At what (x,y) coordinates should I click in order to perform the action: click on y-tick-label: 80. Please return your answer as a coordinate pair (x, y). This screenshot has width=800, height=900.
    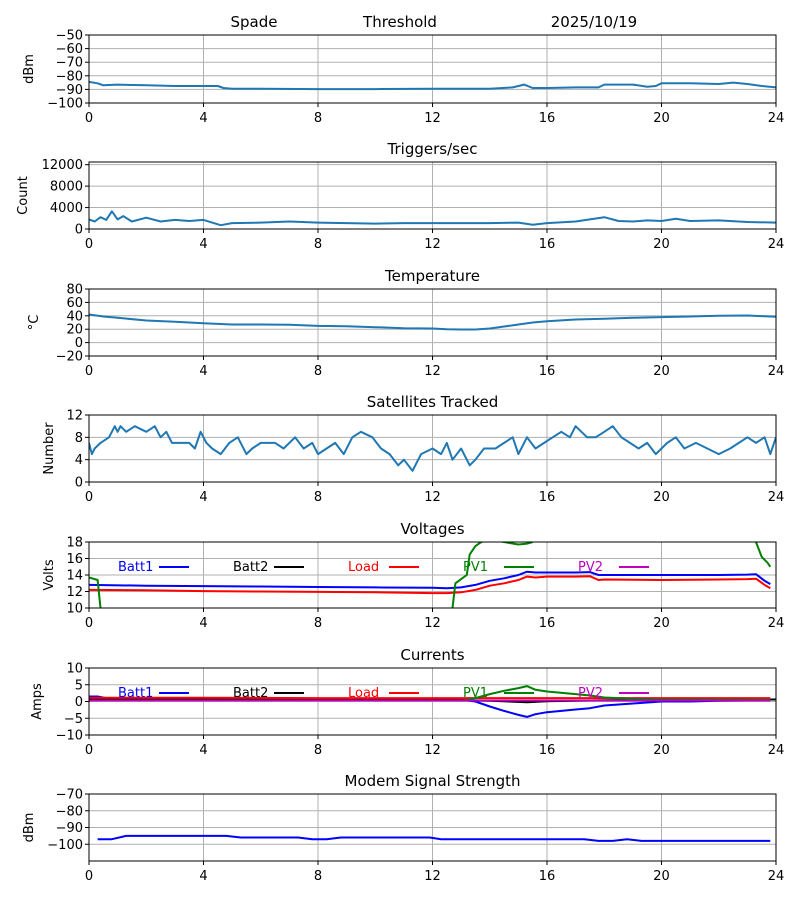
    Looking at the image, I should click on (74, 290).